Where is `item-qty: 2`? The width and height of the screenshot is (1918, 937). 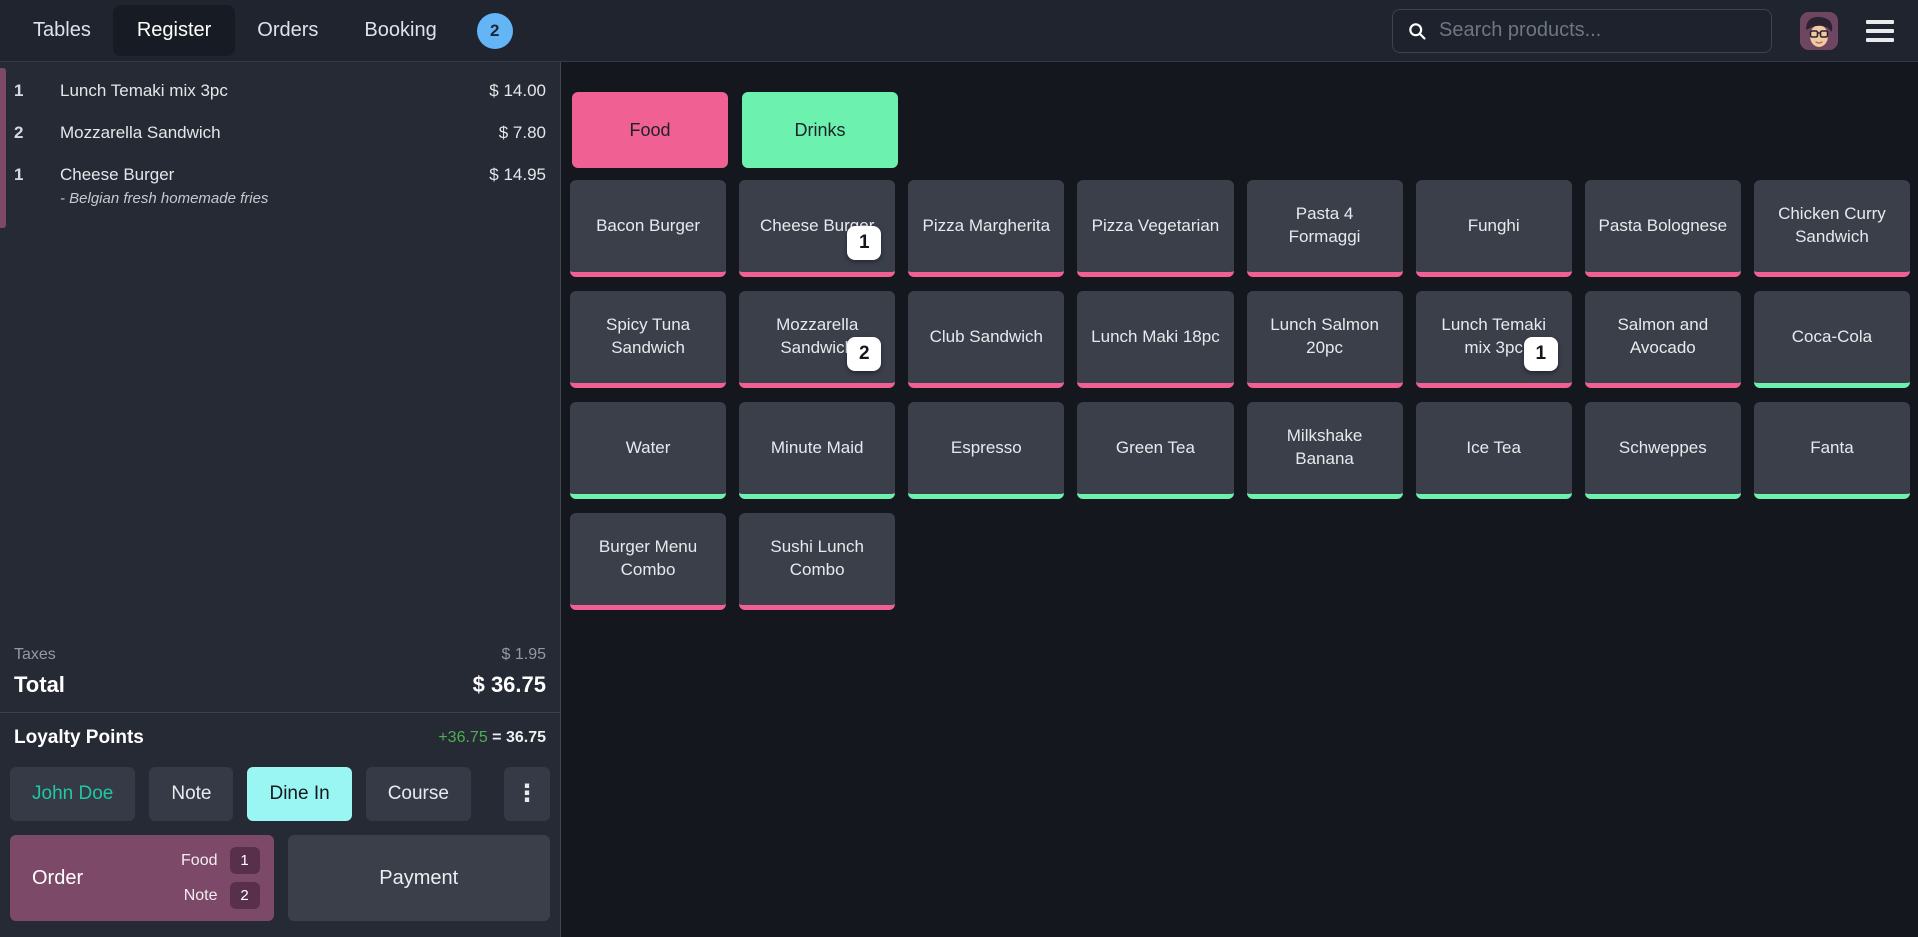
item-qty: 2 is located at coordinates (19, 132).